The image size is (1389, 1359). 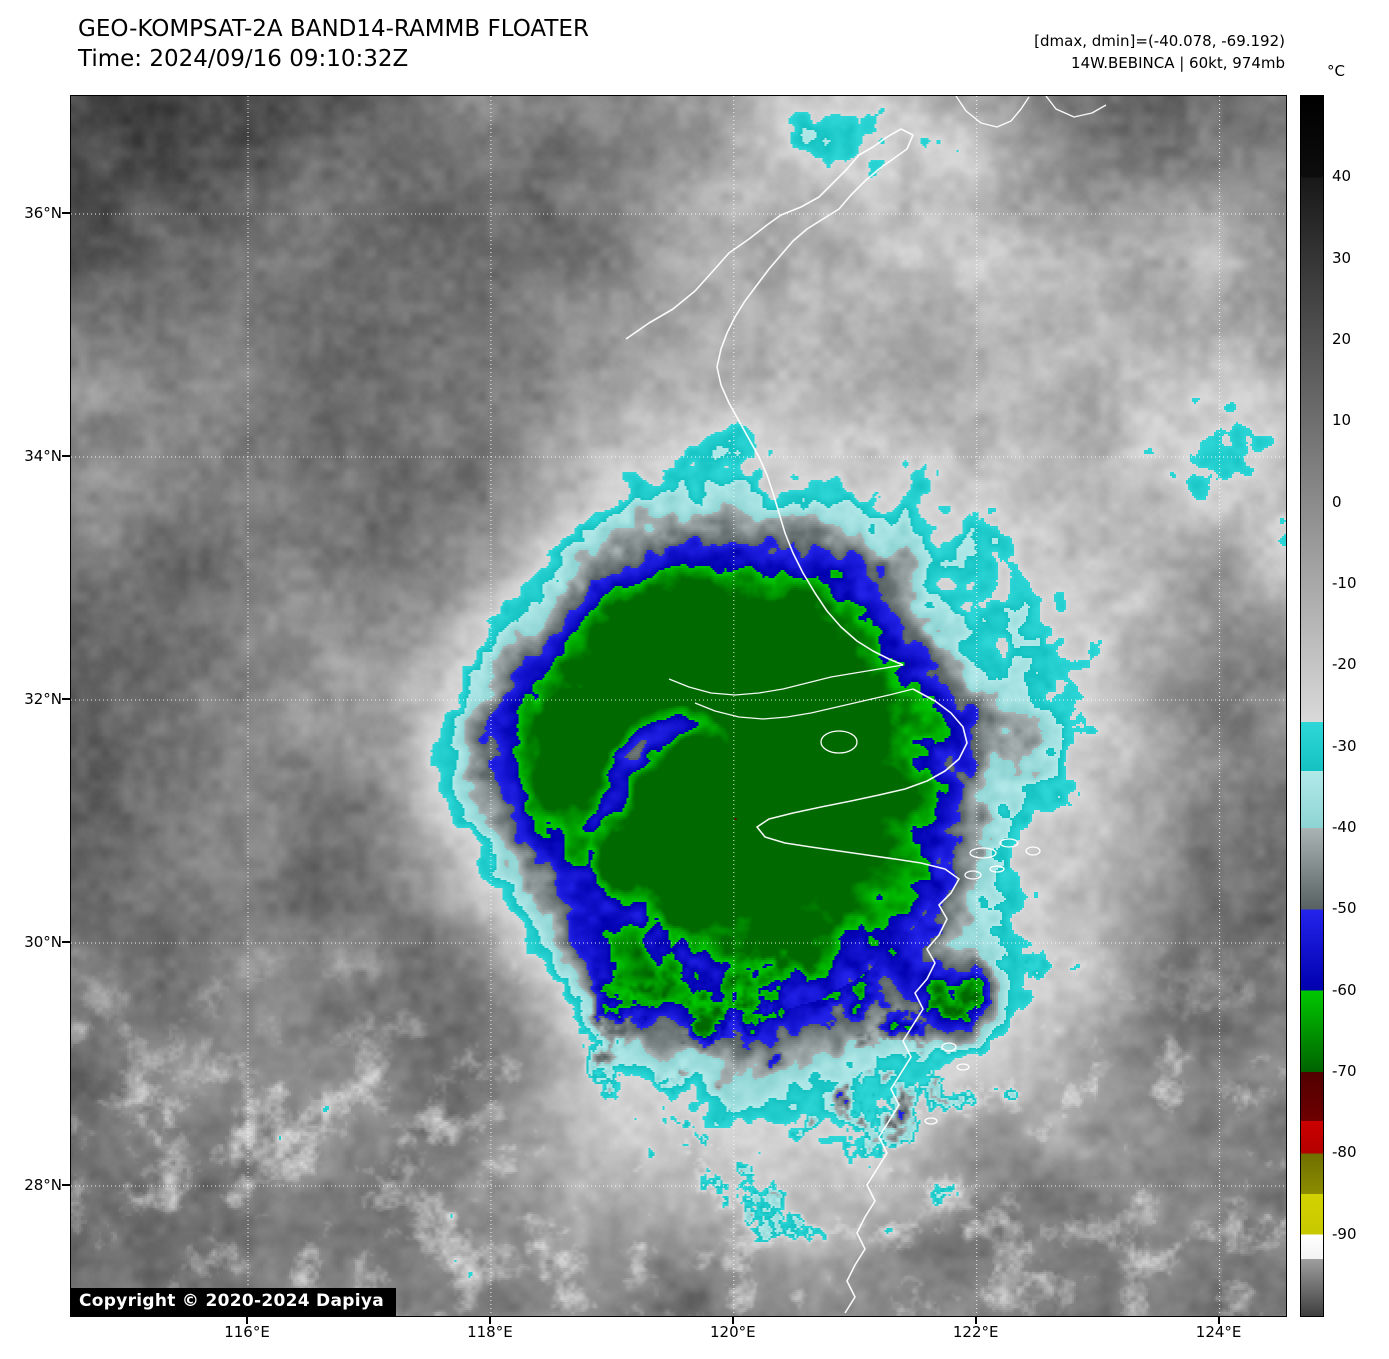 What do you see at coordinates (1344, 908) in the screenshot?
I see `colorbar-tick-label: -50` at bounding box center [1344, 908].